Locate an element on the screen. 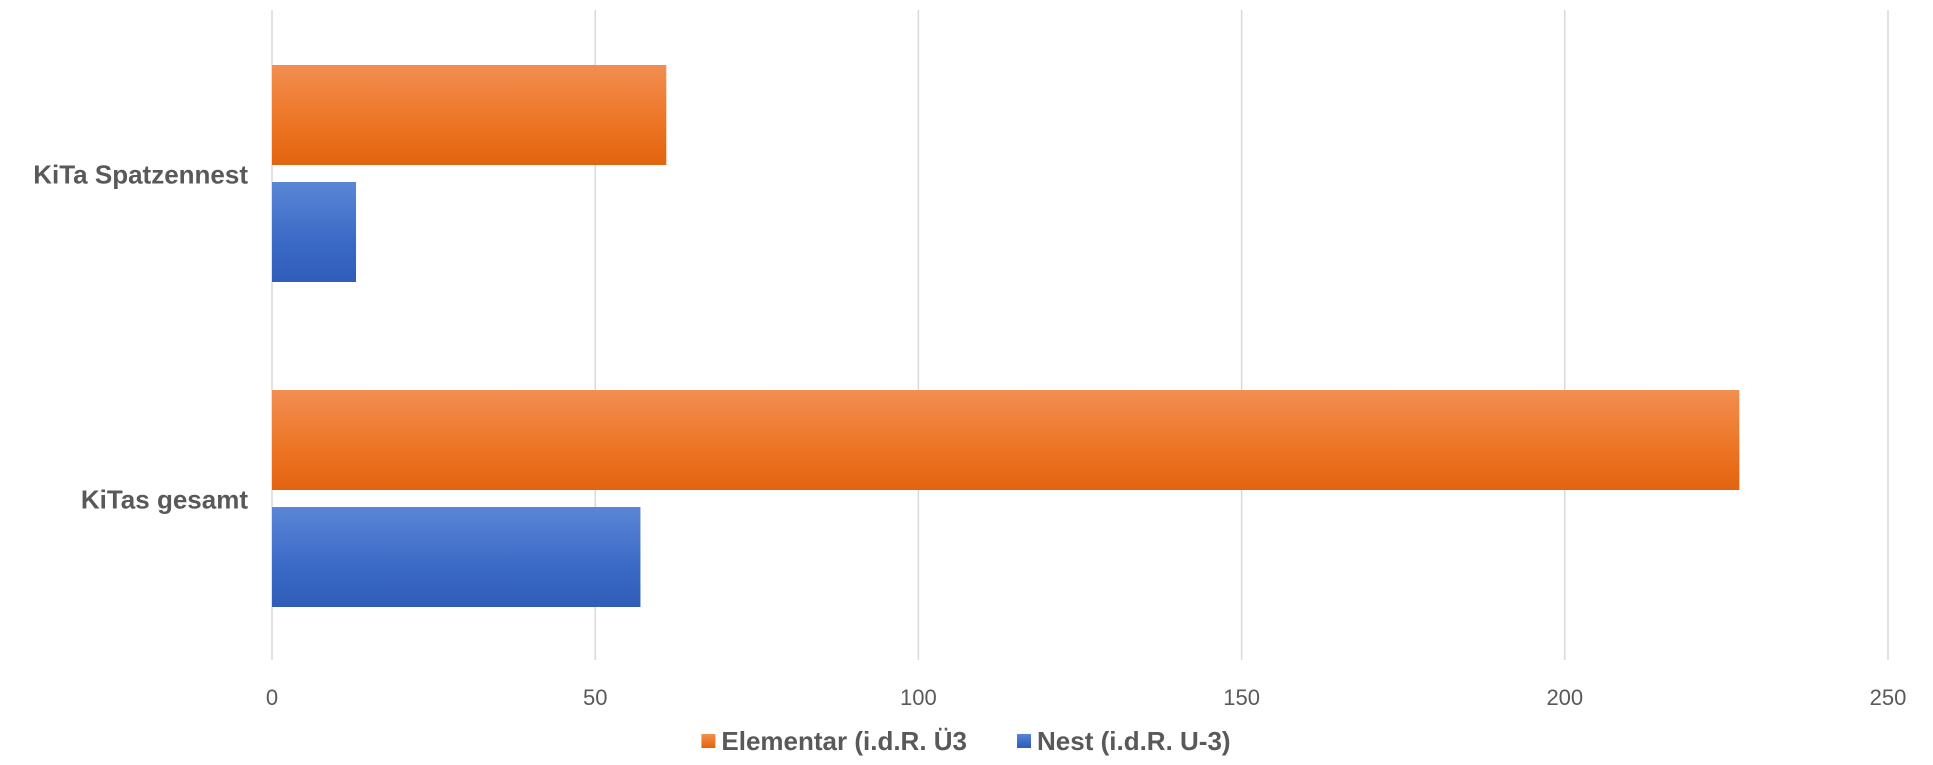 This screenshot has width=1933, height=765. x-tick-label-0: 0 is located at coordinates (272, 697).